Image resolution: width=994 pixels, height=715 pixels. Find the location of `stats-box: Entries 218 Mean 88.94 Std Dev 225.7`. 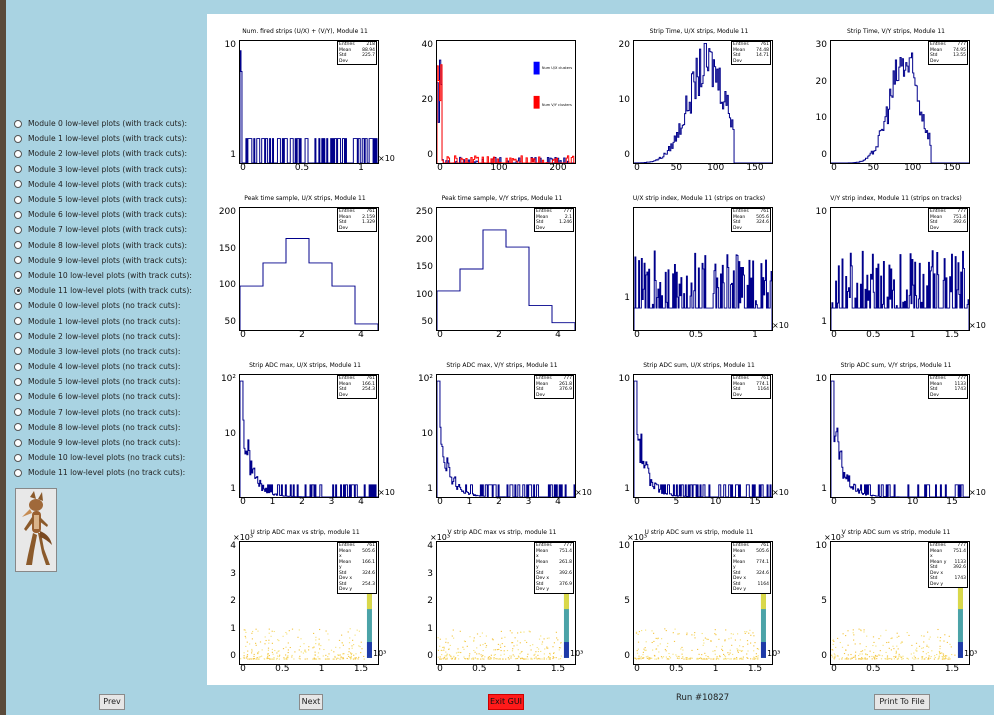

stats-box: Entries 218 Mean 88.94 Std Dev 225.7 is located at coordinates (357, 53).